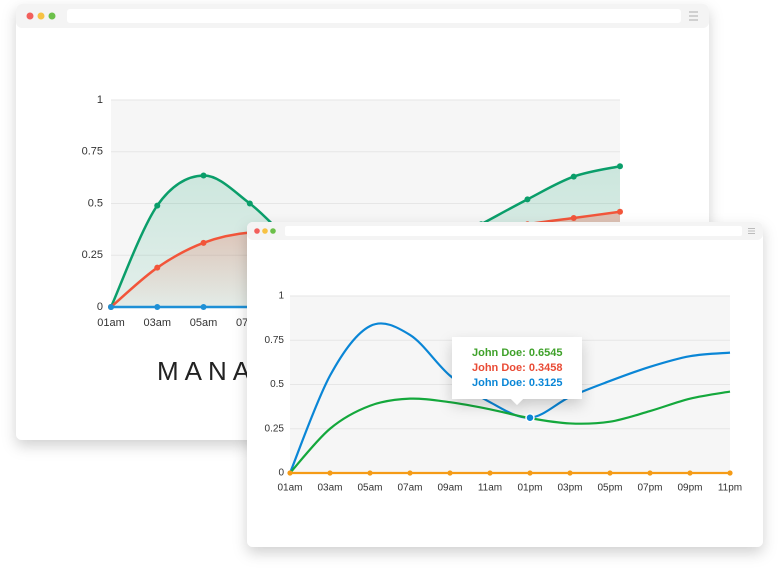 The image size is (781, 579). Describe the element at coordinates (649, 488) in the screenshot. I see `x-tick-label: 07pm` at that location.